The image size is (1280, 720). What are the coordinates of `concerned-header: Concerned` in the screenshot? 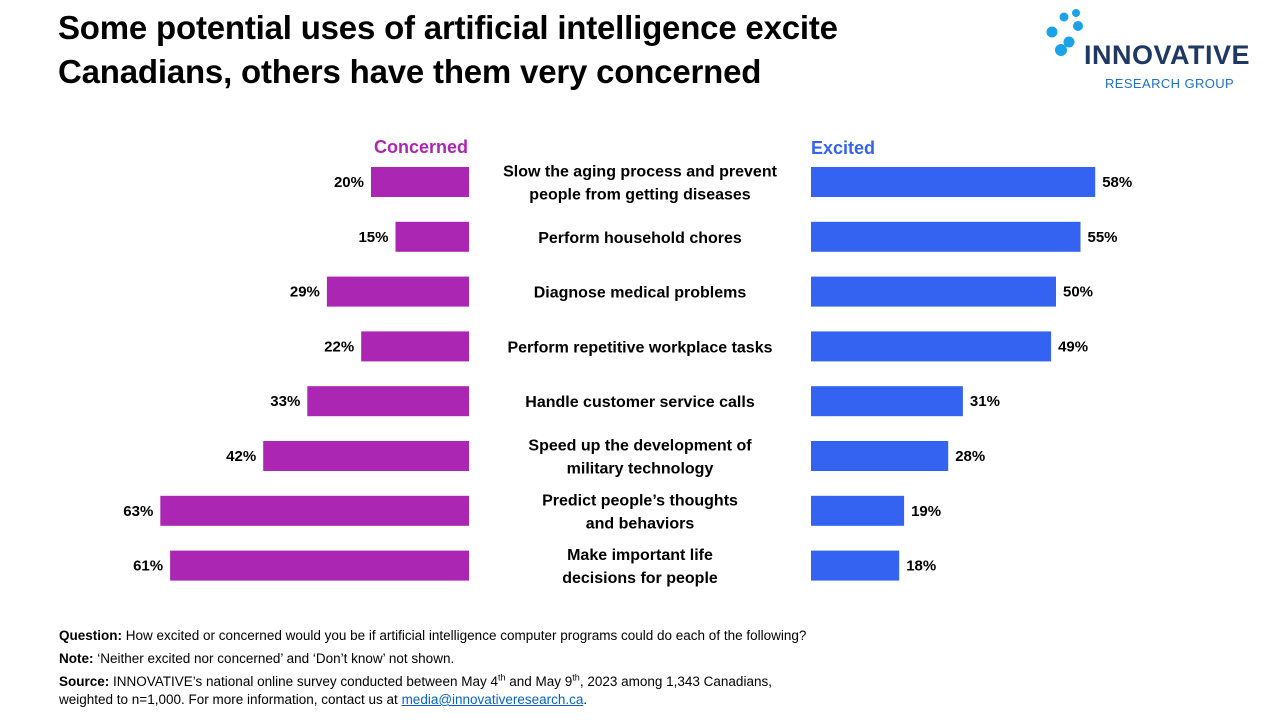 It's located at (421, 147).